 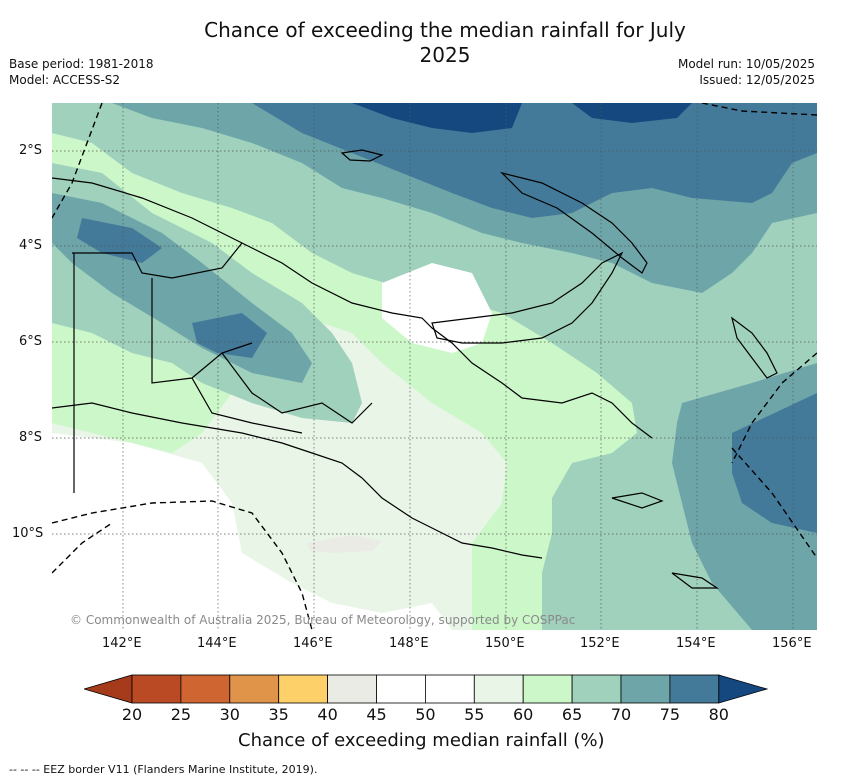 I want to click on lon-label-154e: 154°E, so click(x=696, y=643).